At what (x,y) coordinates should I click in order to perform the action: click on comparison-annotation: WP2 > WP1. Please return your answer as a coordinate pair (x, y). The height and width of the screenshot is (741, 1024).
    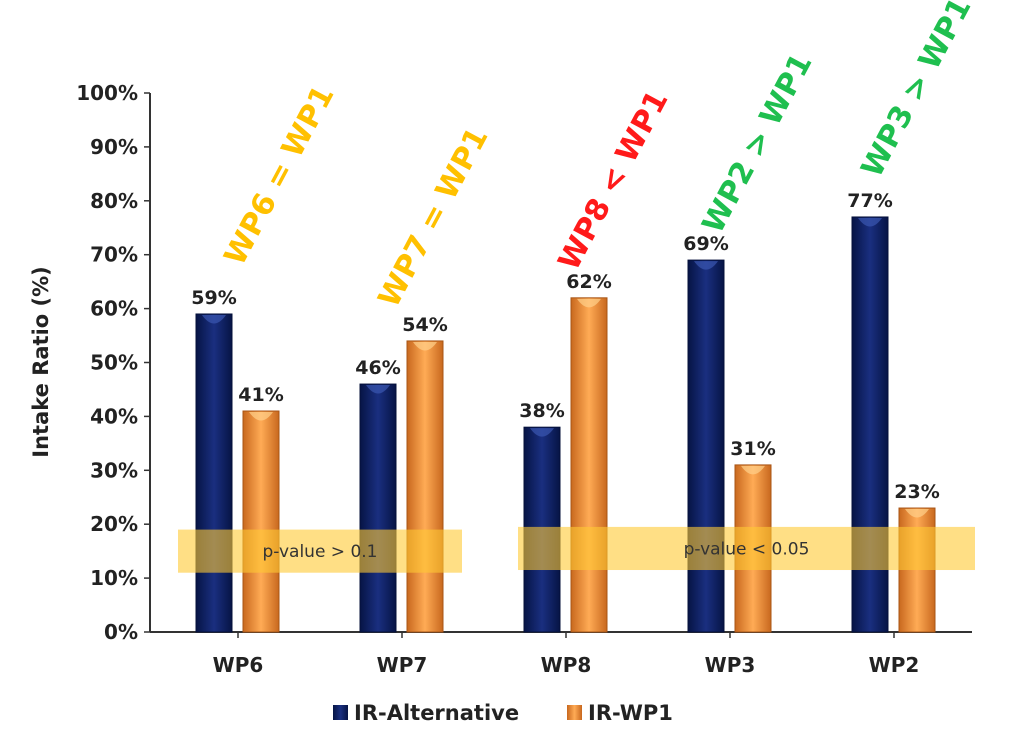
    Looking at the image, I should click on (758, 143).